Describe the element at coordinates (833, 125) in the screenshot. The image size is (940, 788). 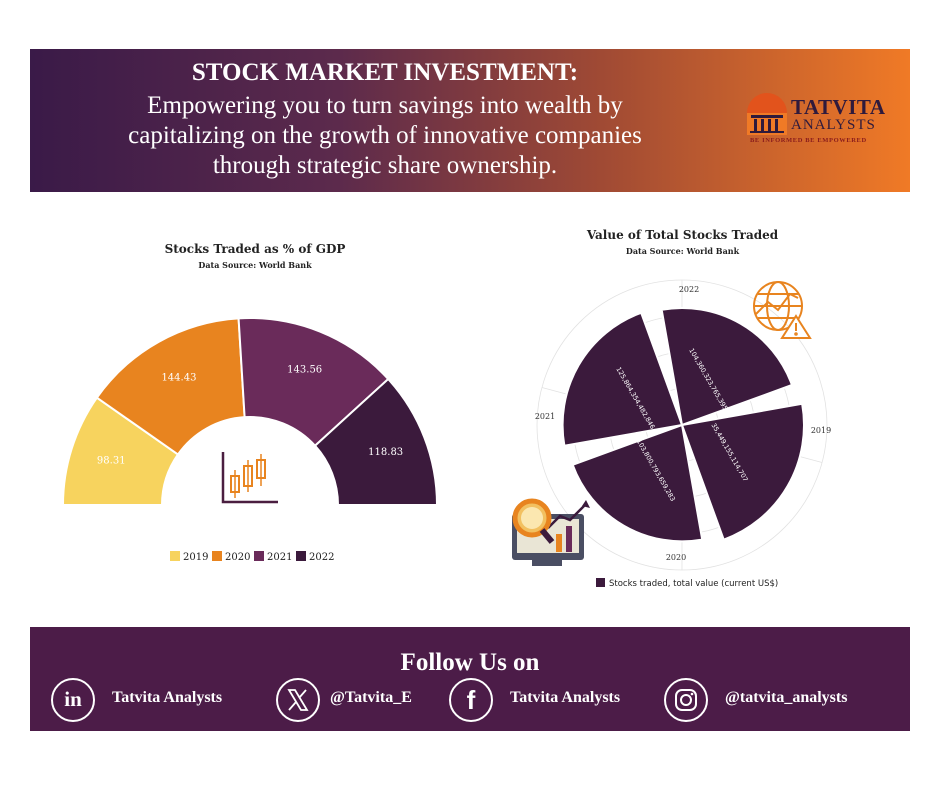
I see `logo-name-line-2: ANALYSTS` at that location.